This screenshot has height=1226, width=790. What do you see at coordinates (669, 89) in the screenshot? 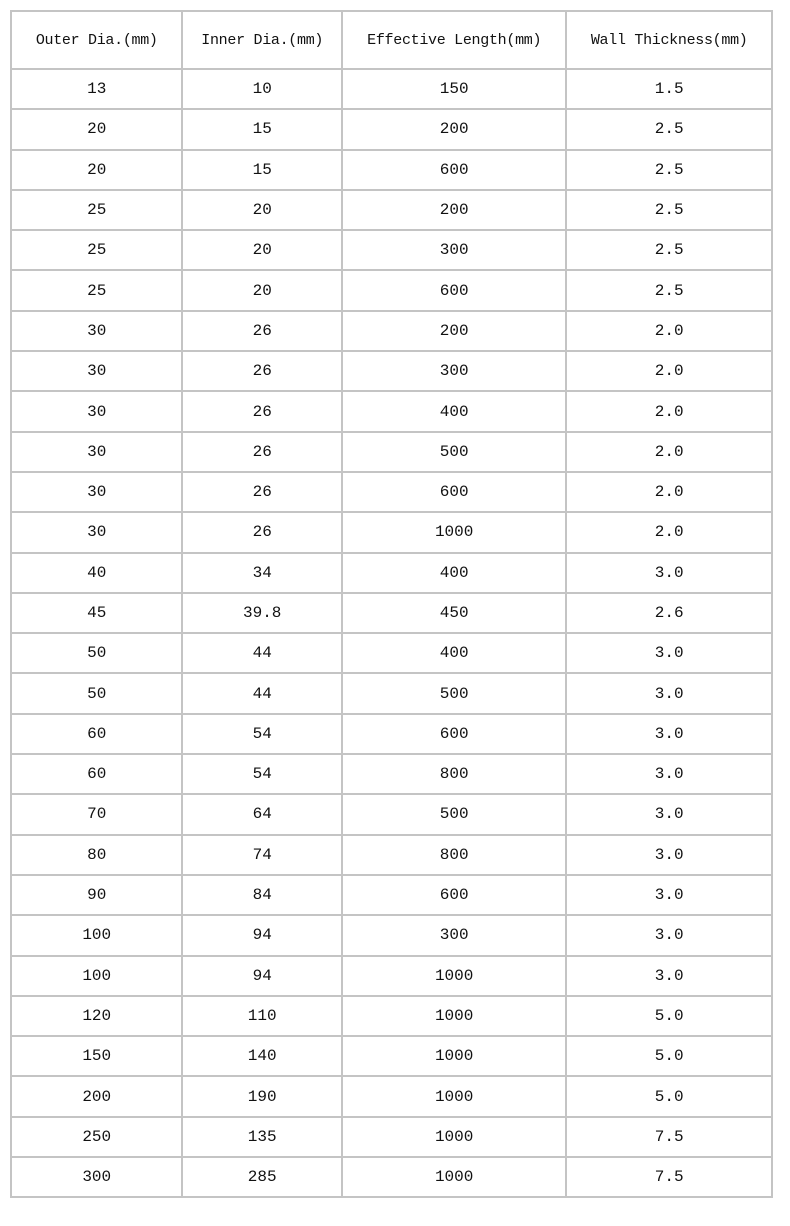
I see `wall-thickness-cell: 1.5` at bounding box center [669, 89].